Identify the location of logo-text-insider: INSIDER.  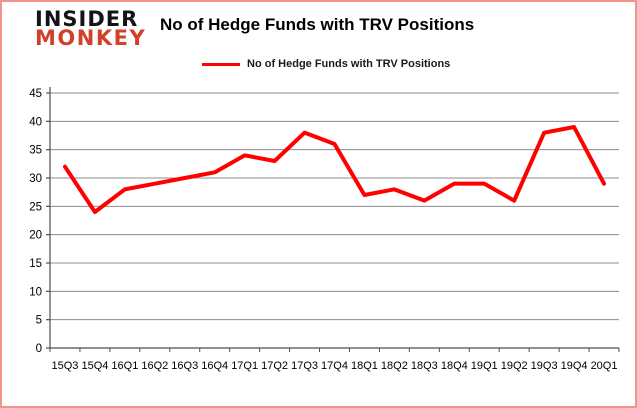
(87, 19).